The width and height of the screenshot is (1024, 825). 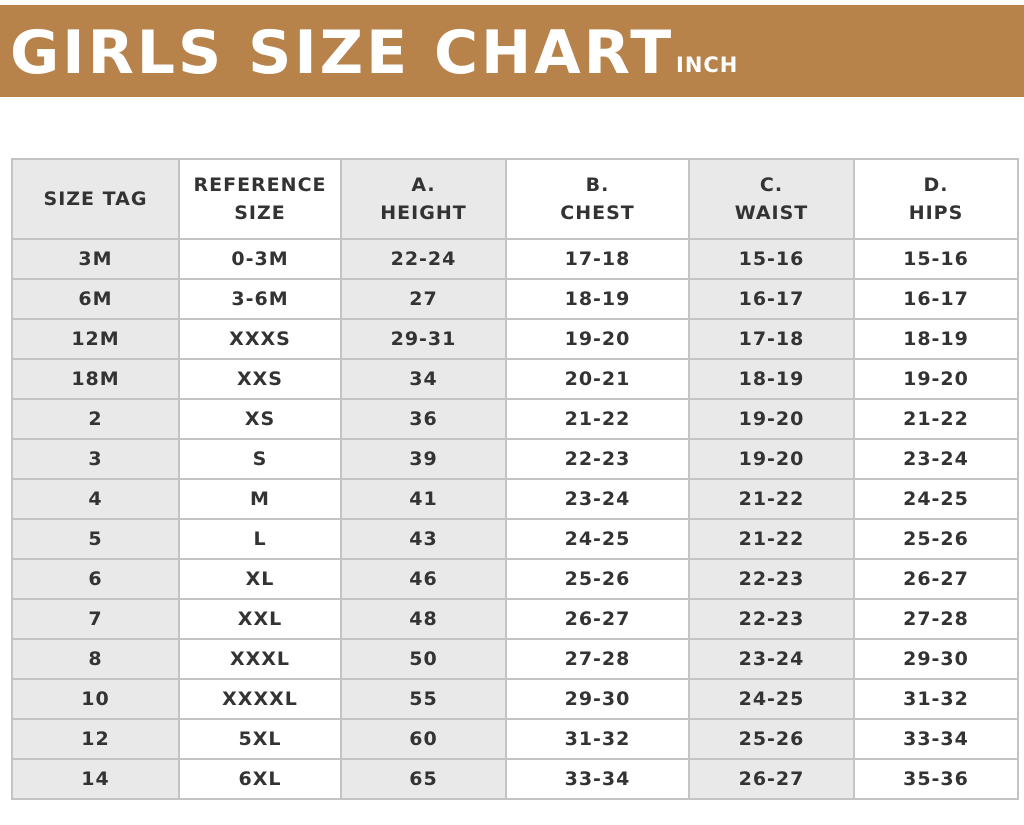 What do you see at coordinates (95, 299) in the screenshot?
I see `table-cell: 6M` at bounding box center [95, 299].